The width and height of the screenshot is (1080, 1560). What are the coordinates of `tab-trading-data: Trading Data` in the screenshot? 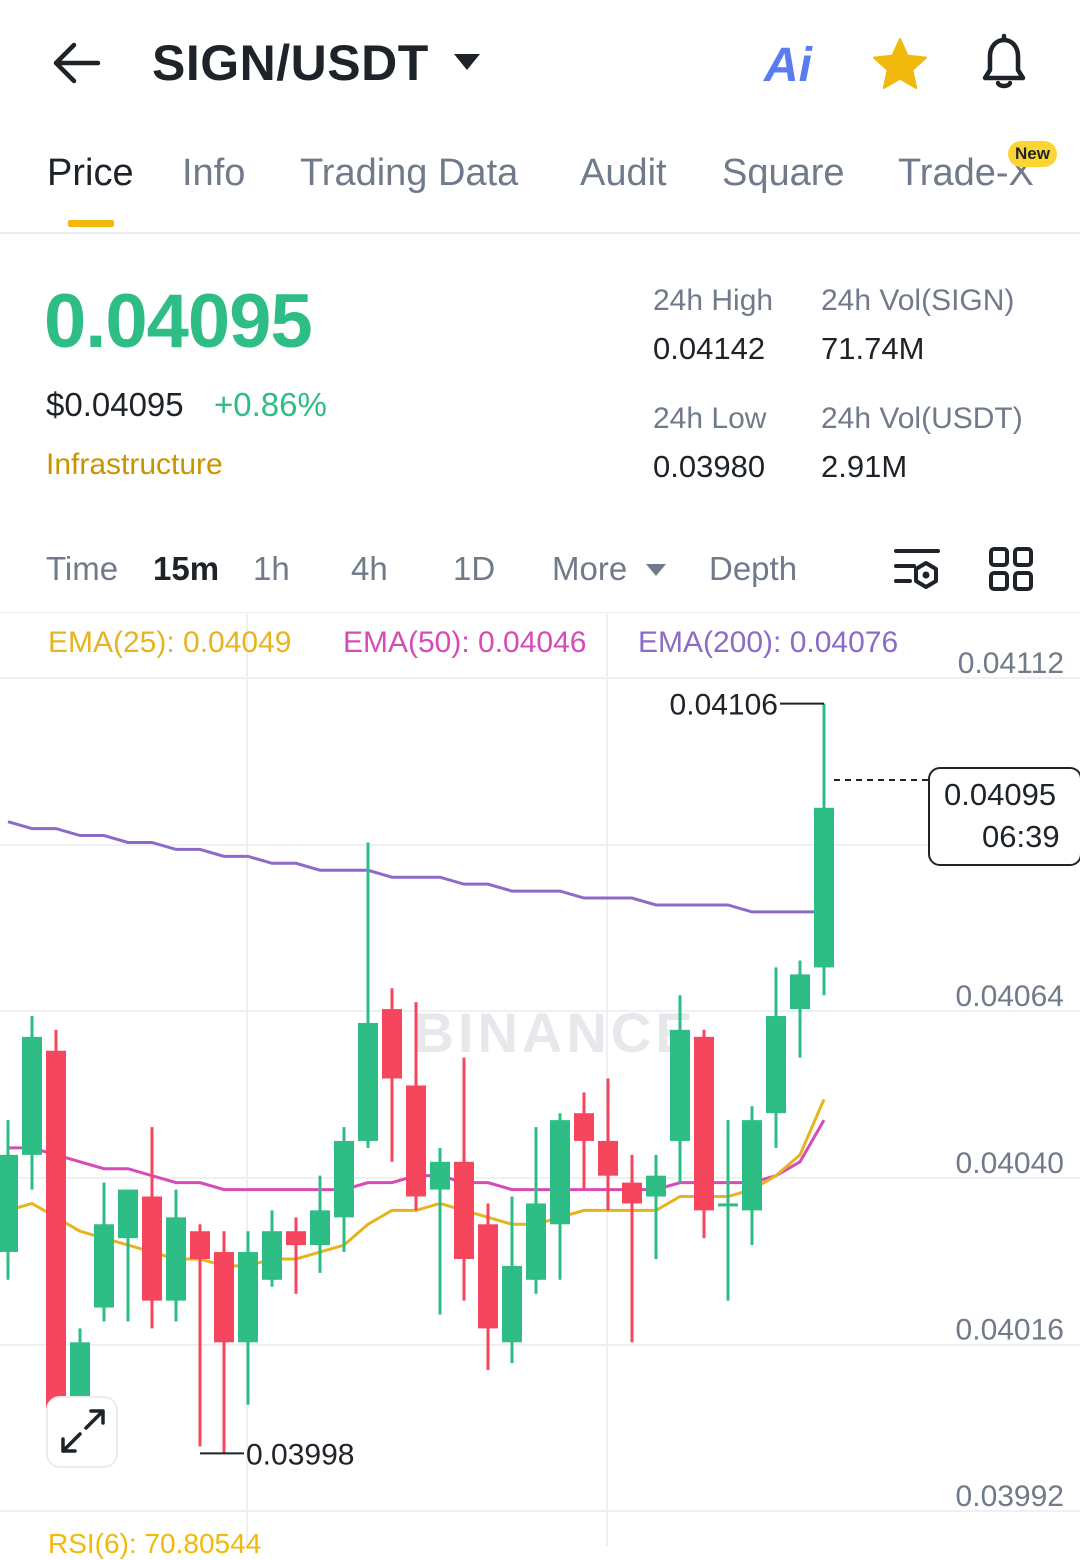 It's located at (409, 173).